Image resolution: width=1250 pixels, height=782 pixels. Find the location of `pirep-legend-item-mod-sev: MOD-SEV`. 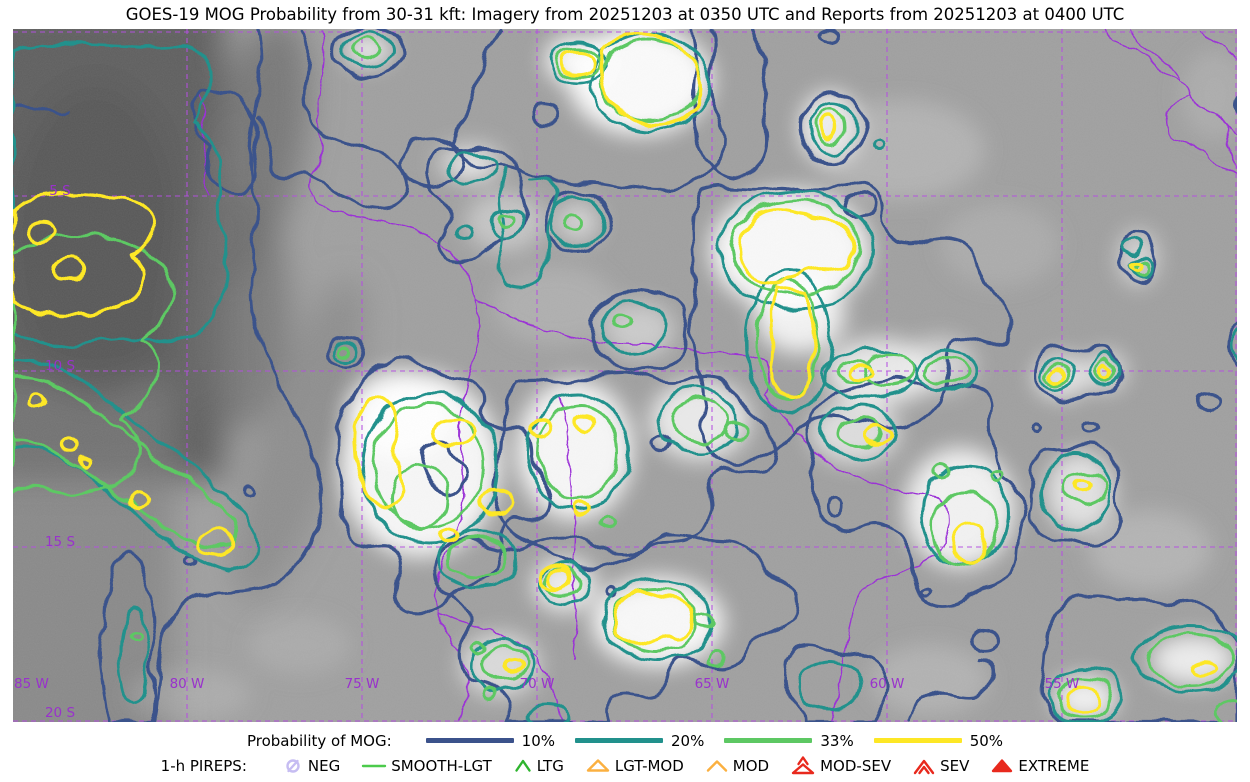

pirep-legend-item-mod-sev: MOD-SEV is located at coordinates (840, 766).